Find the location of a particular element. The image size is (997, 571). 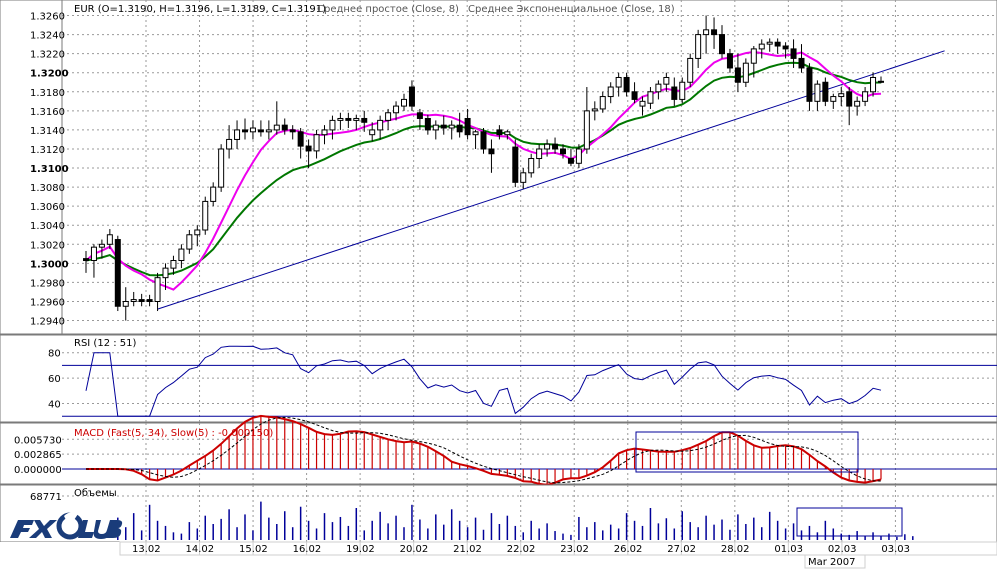

price-tick-label: 1.3020 is located at coordinates (47, 245).